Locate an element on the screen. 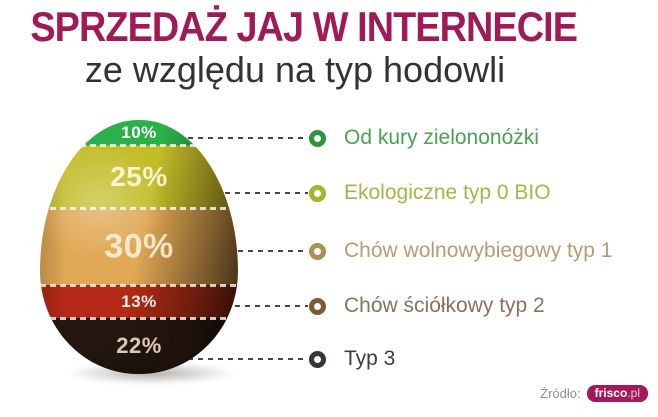  frisco-logo: frisco.pl is located at coordinates (617, 393).